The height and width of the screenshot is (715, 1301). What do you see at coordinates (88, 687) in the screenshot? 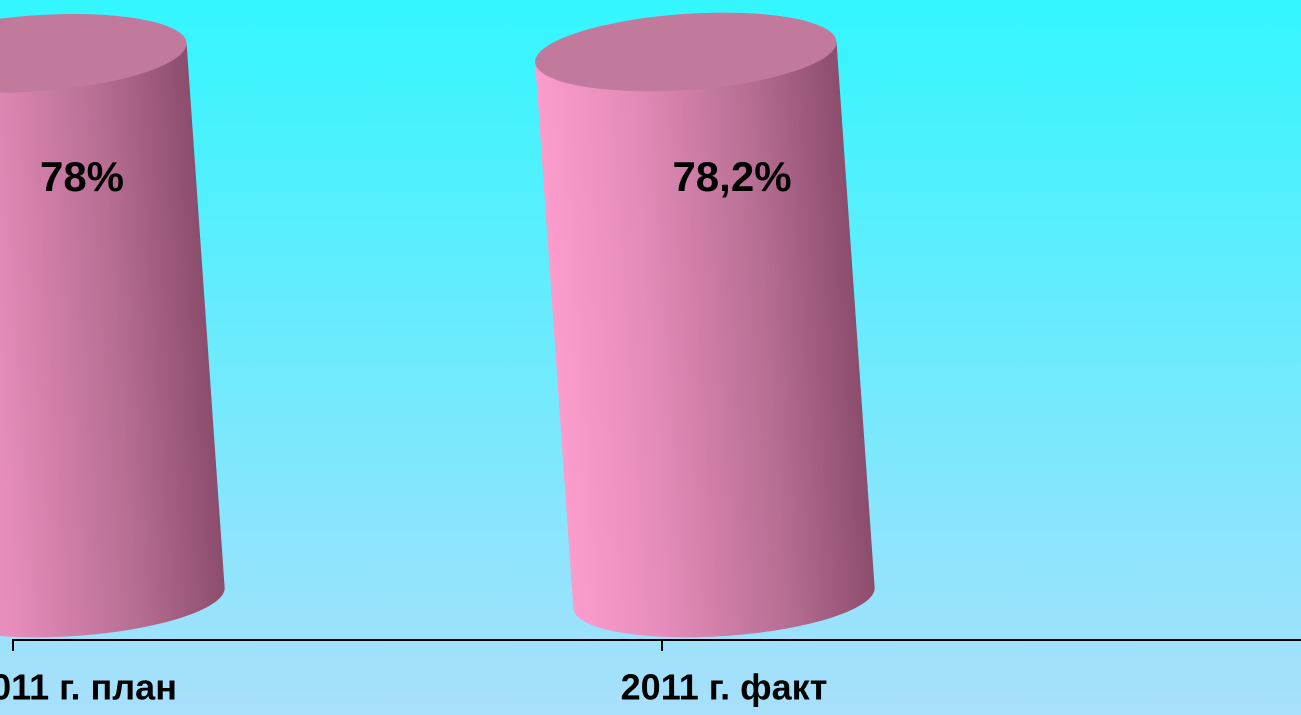
I see `x-tick-label: 2011 г. план` at bounding box center [88, 687].